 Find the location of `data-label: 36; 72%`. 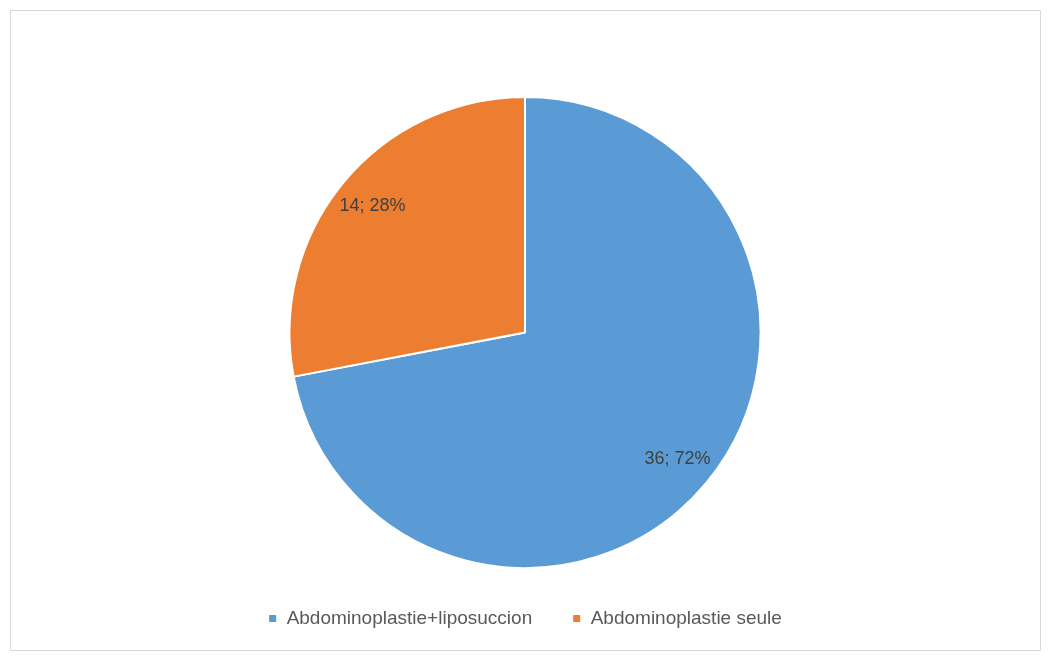

data-label: 36; 72% is located at coordinates (677, 457).